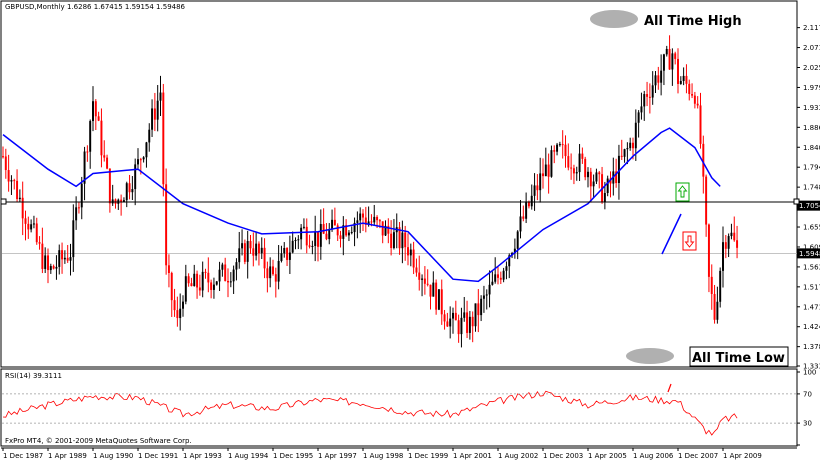 The height and width of the screenshot is (461, 820). What do you see at coordinates (698, 456) in the screenshot?
I see `x-tick-label: 1 Dec 2007` at bounding box center [698, 456].